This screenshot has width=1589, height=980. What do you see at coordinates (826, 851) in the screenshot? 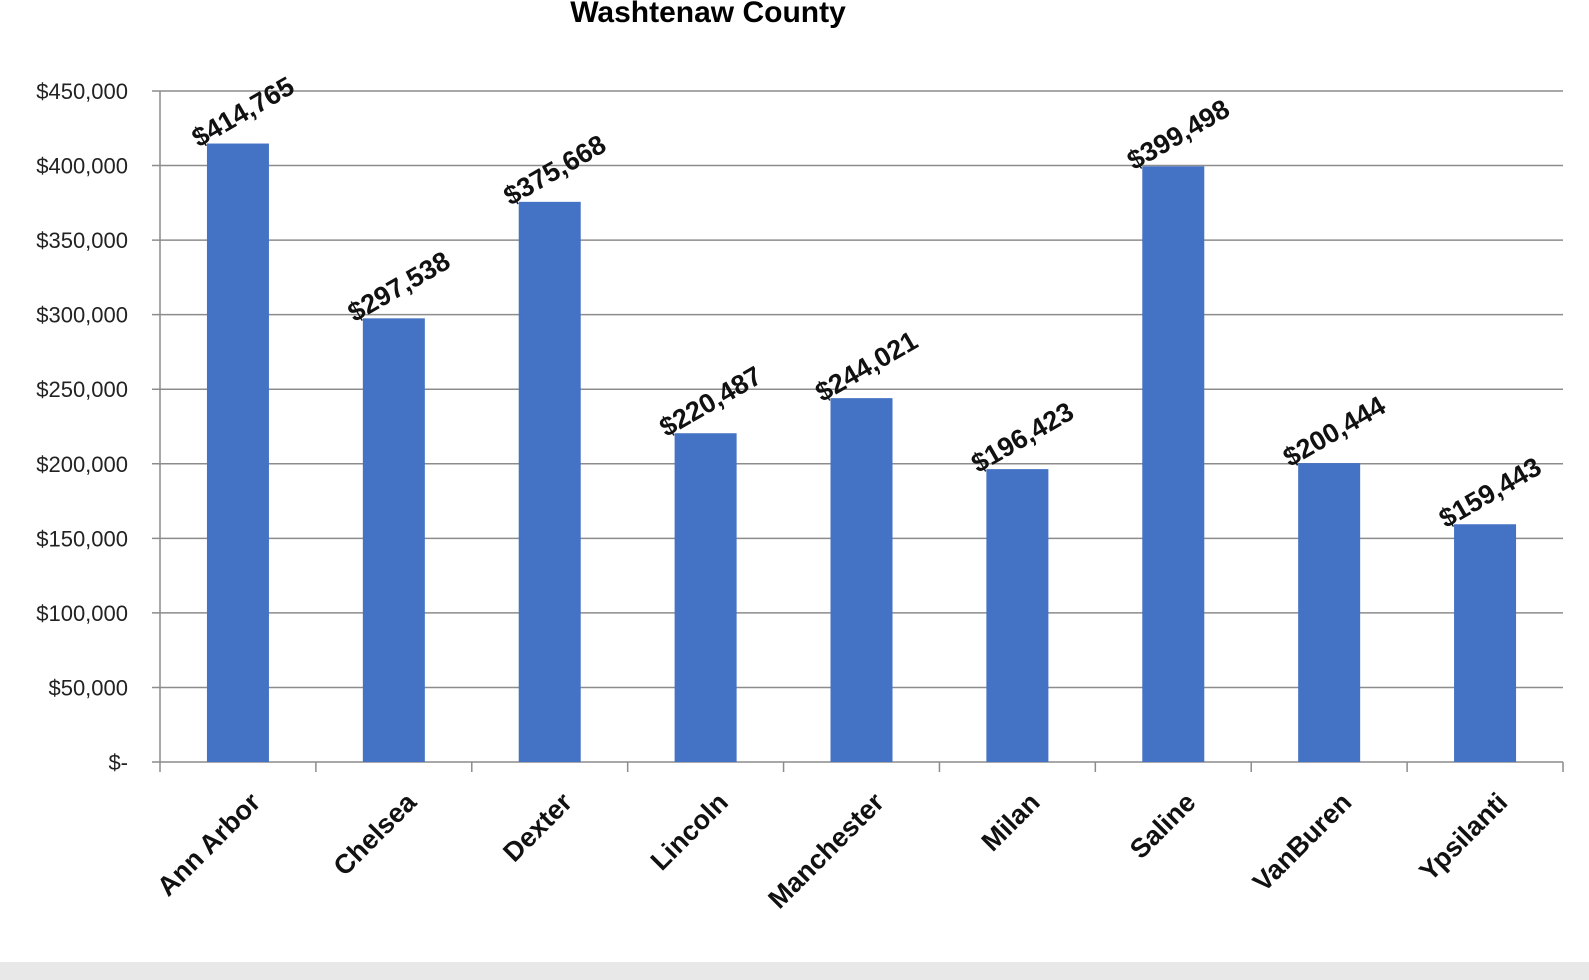
I see `x-tick-label: Manchester` at bounding box center [826, 851].